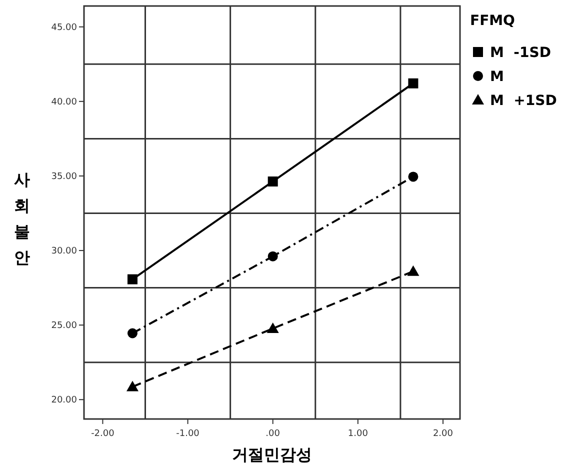  Describe the element at coordinates (188, 434) in the screenshot. I see `x-tick-label: -1.00` at that location.